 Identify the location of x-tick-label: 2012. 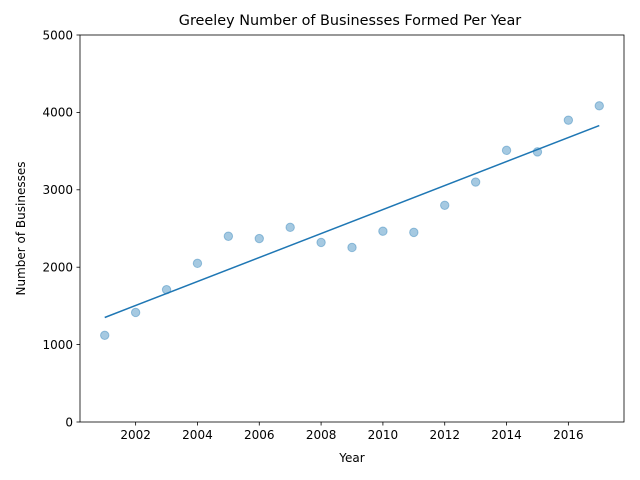
(444, 435).